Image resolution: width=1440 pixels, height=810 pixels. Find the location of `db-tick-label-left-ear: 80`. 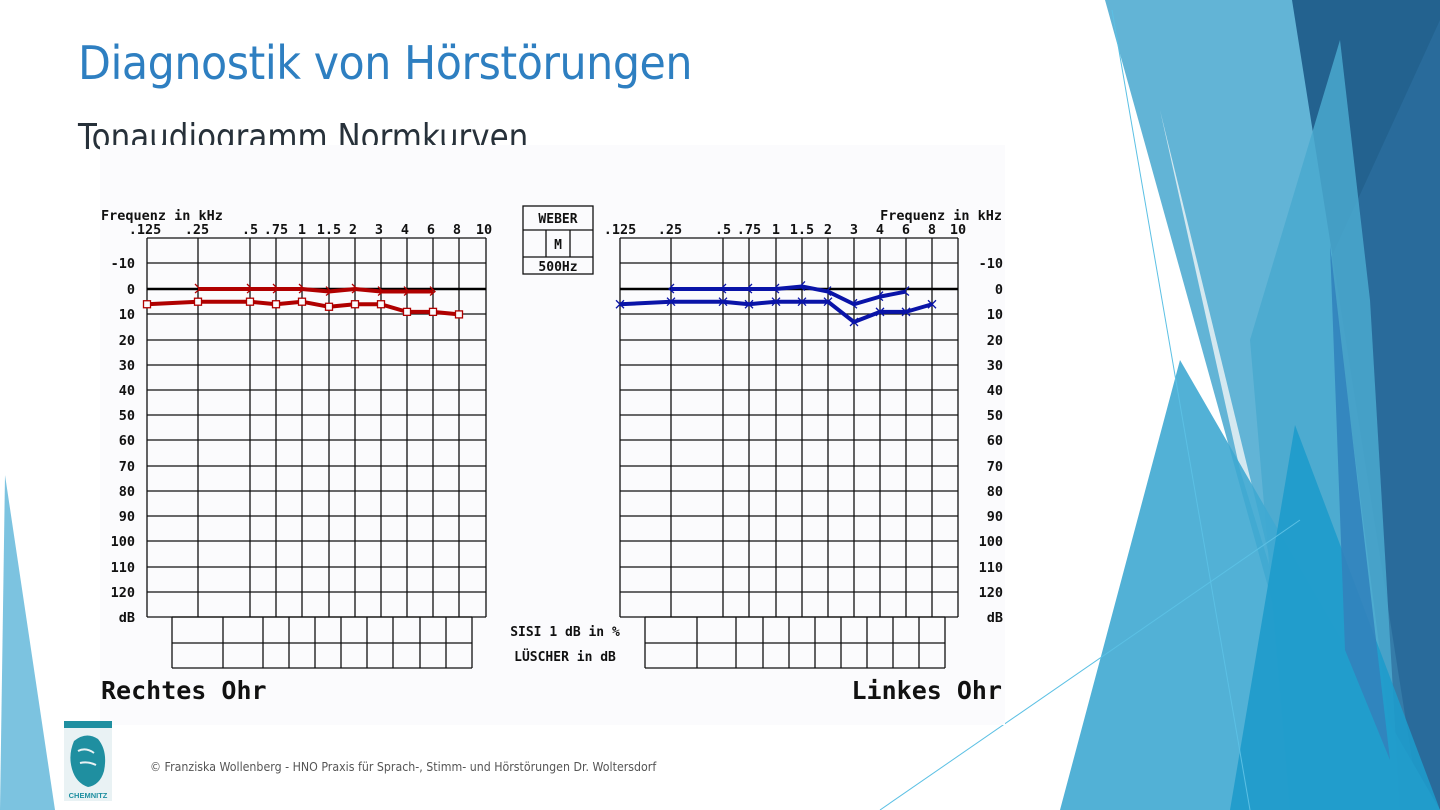

db-tick-label-left-ear: 80 is located at coordinates (995, 492).